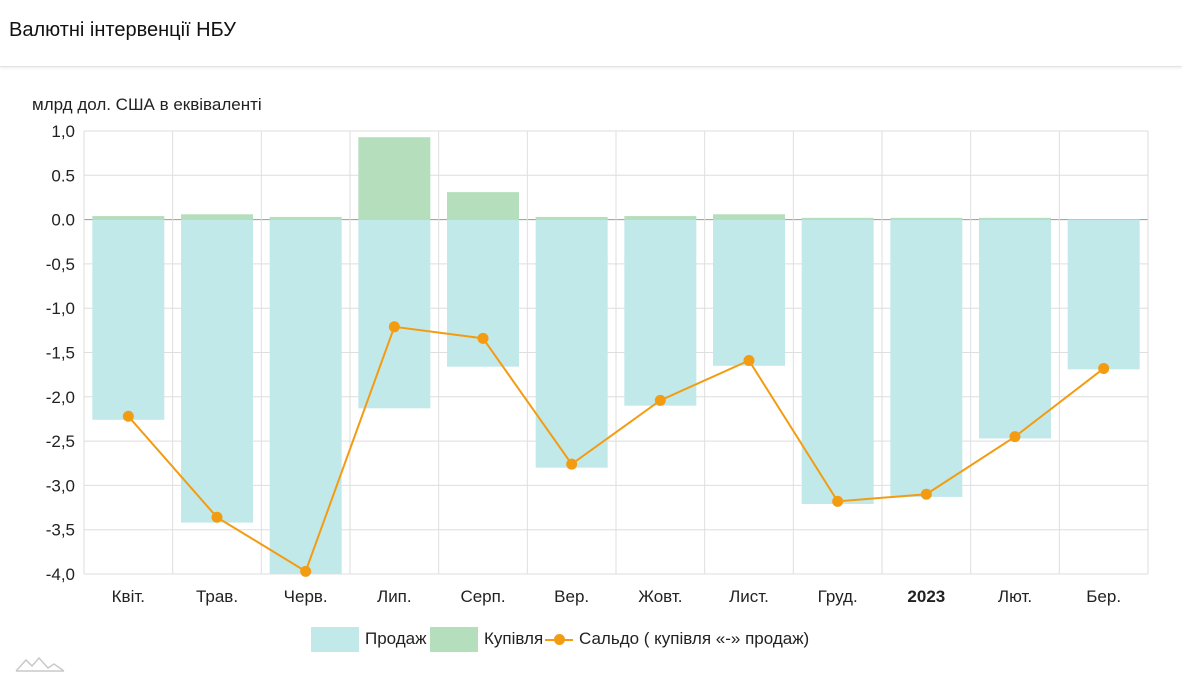  What do you see at coordinates (660, 596) in the screenshot?
I see `x-tick-label: Жовт.` at bounding box center [660, 596].